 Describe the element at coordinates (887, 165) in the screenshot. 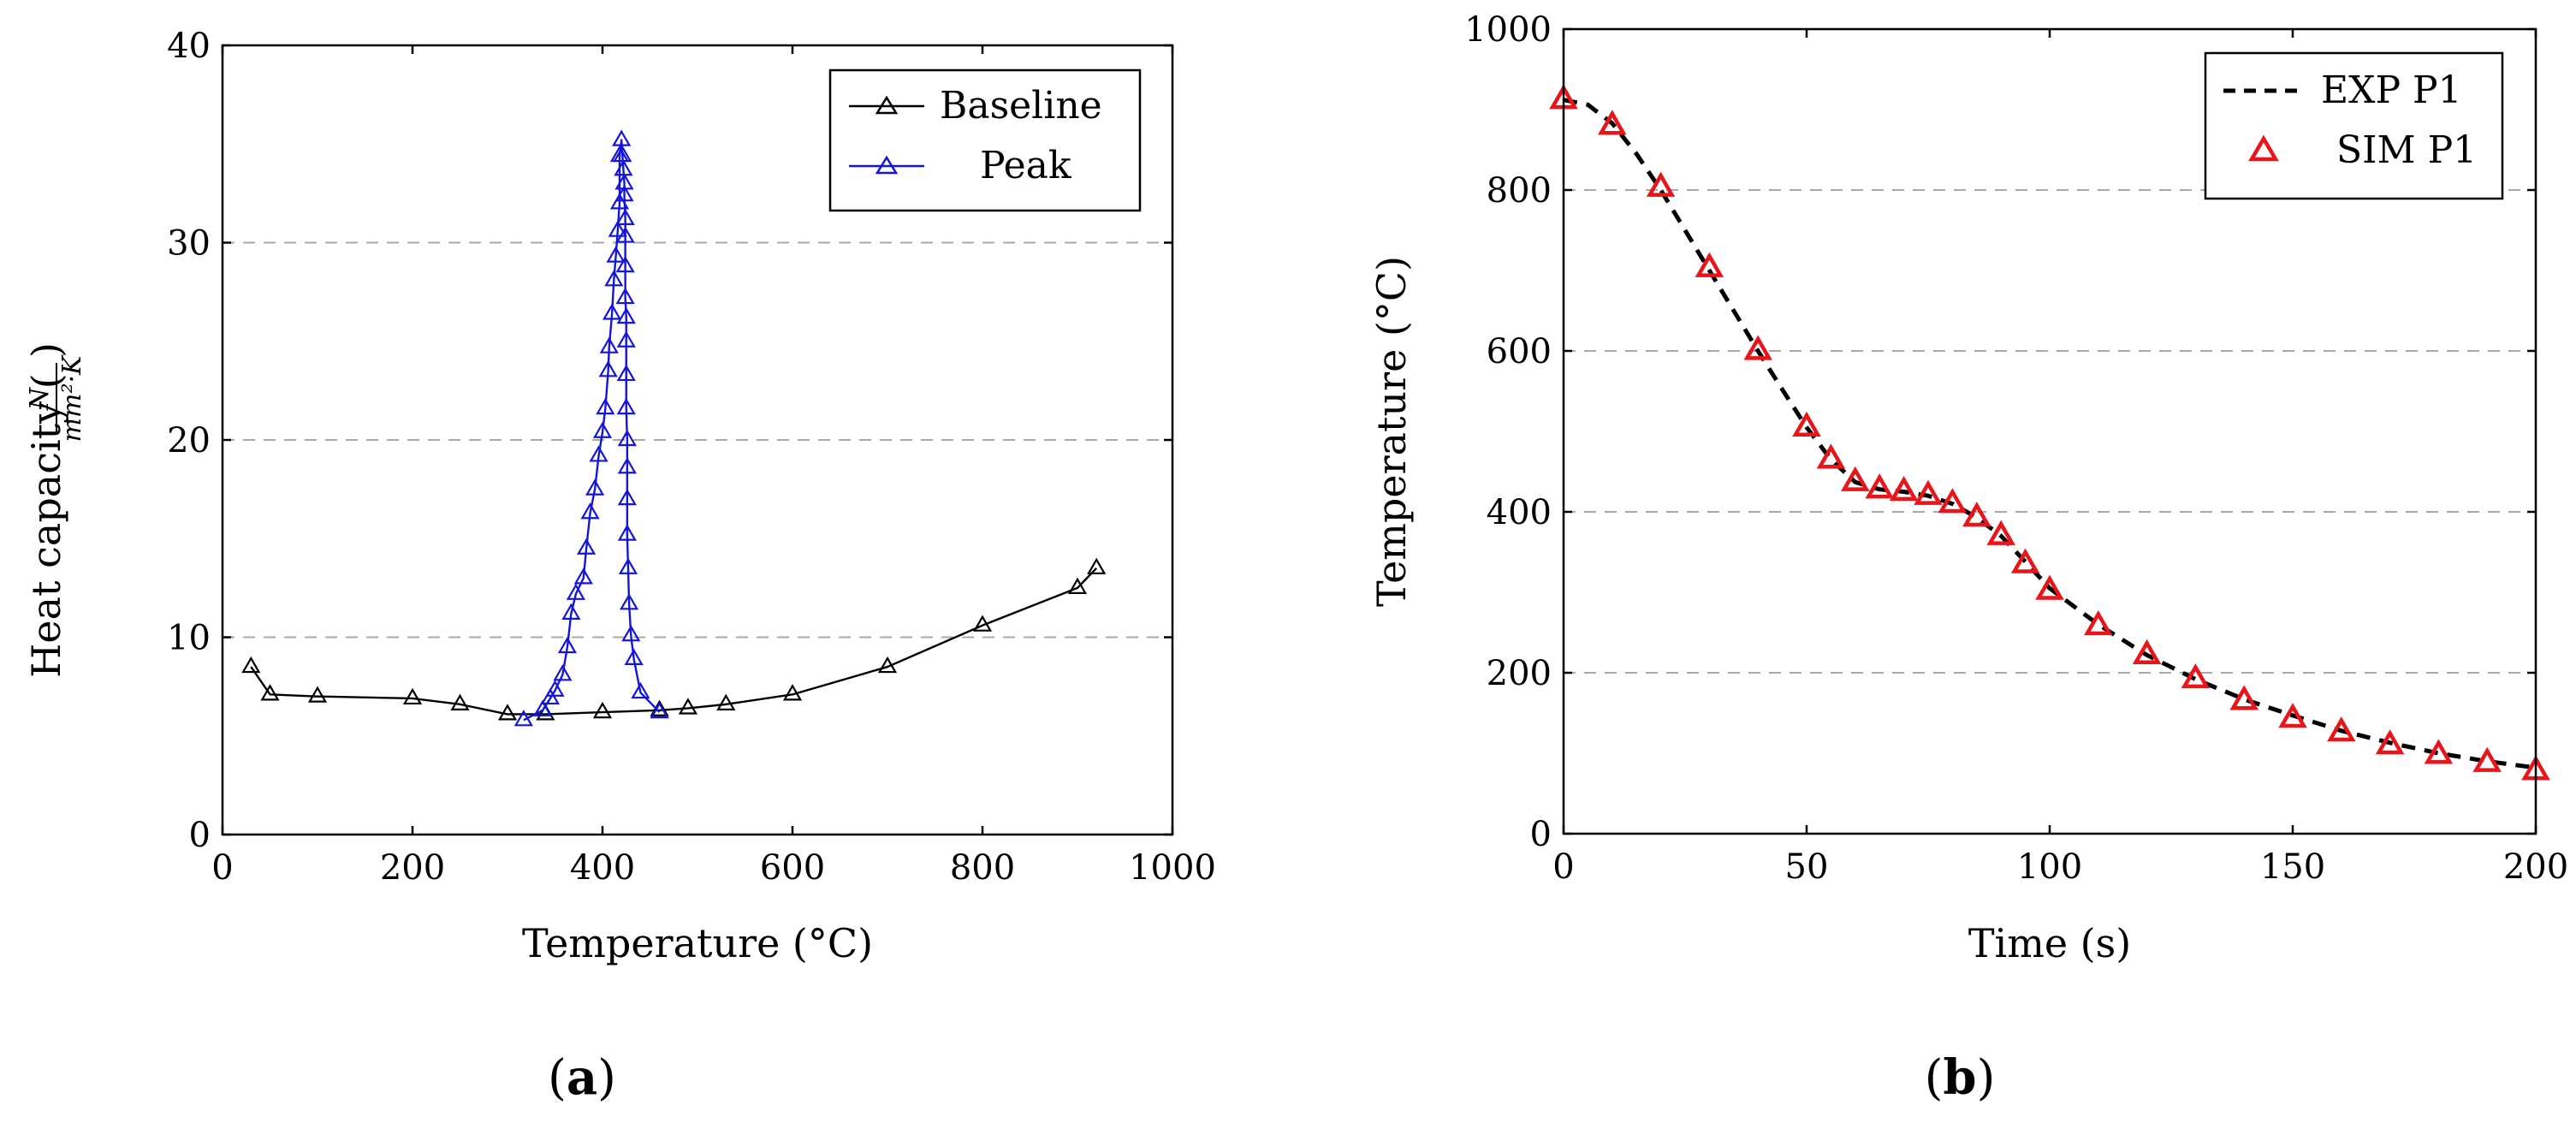

I see `panel-a-legend-peak-marker` at that location.